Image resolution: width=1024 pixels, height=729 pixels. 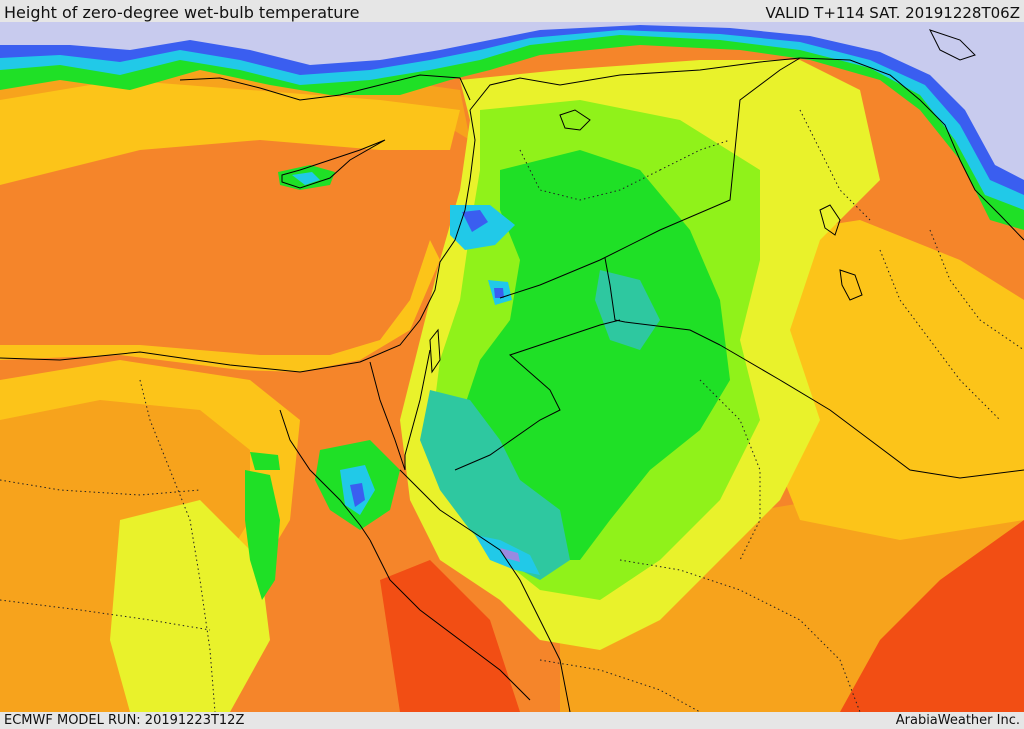 What do you see at coordinates (262, 535) in the screenshot?
I see `zone-green-egypt-streak` at bounding box center [262, 535].